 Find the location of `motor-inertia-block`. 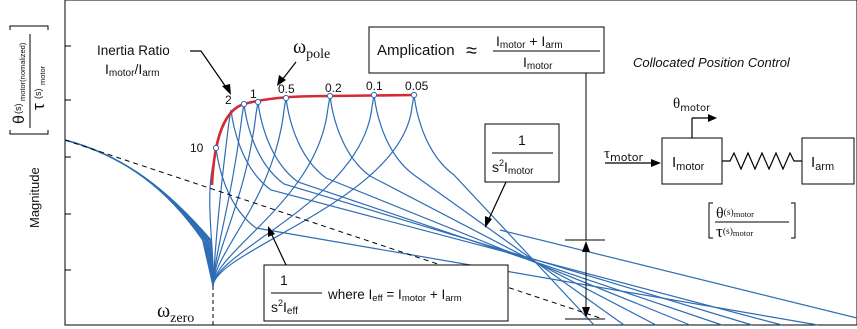

motor-inertia-block is located at coordinates (692, 161).